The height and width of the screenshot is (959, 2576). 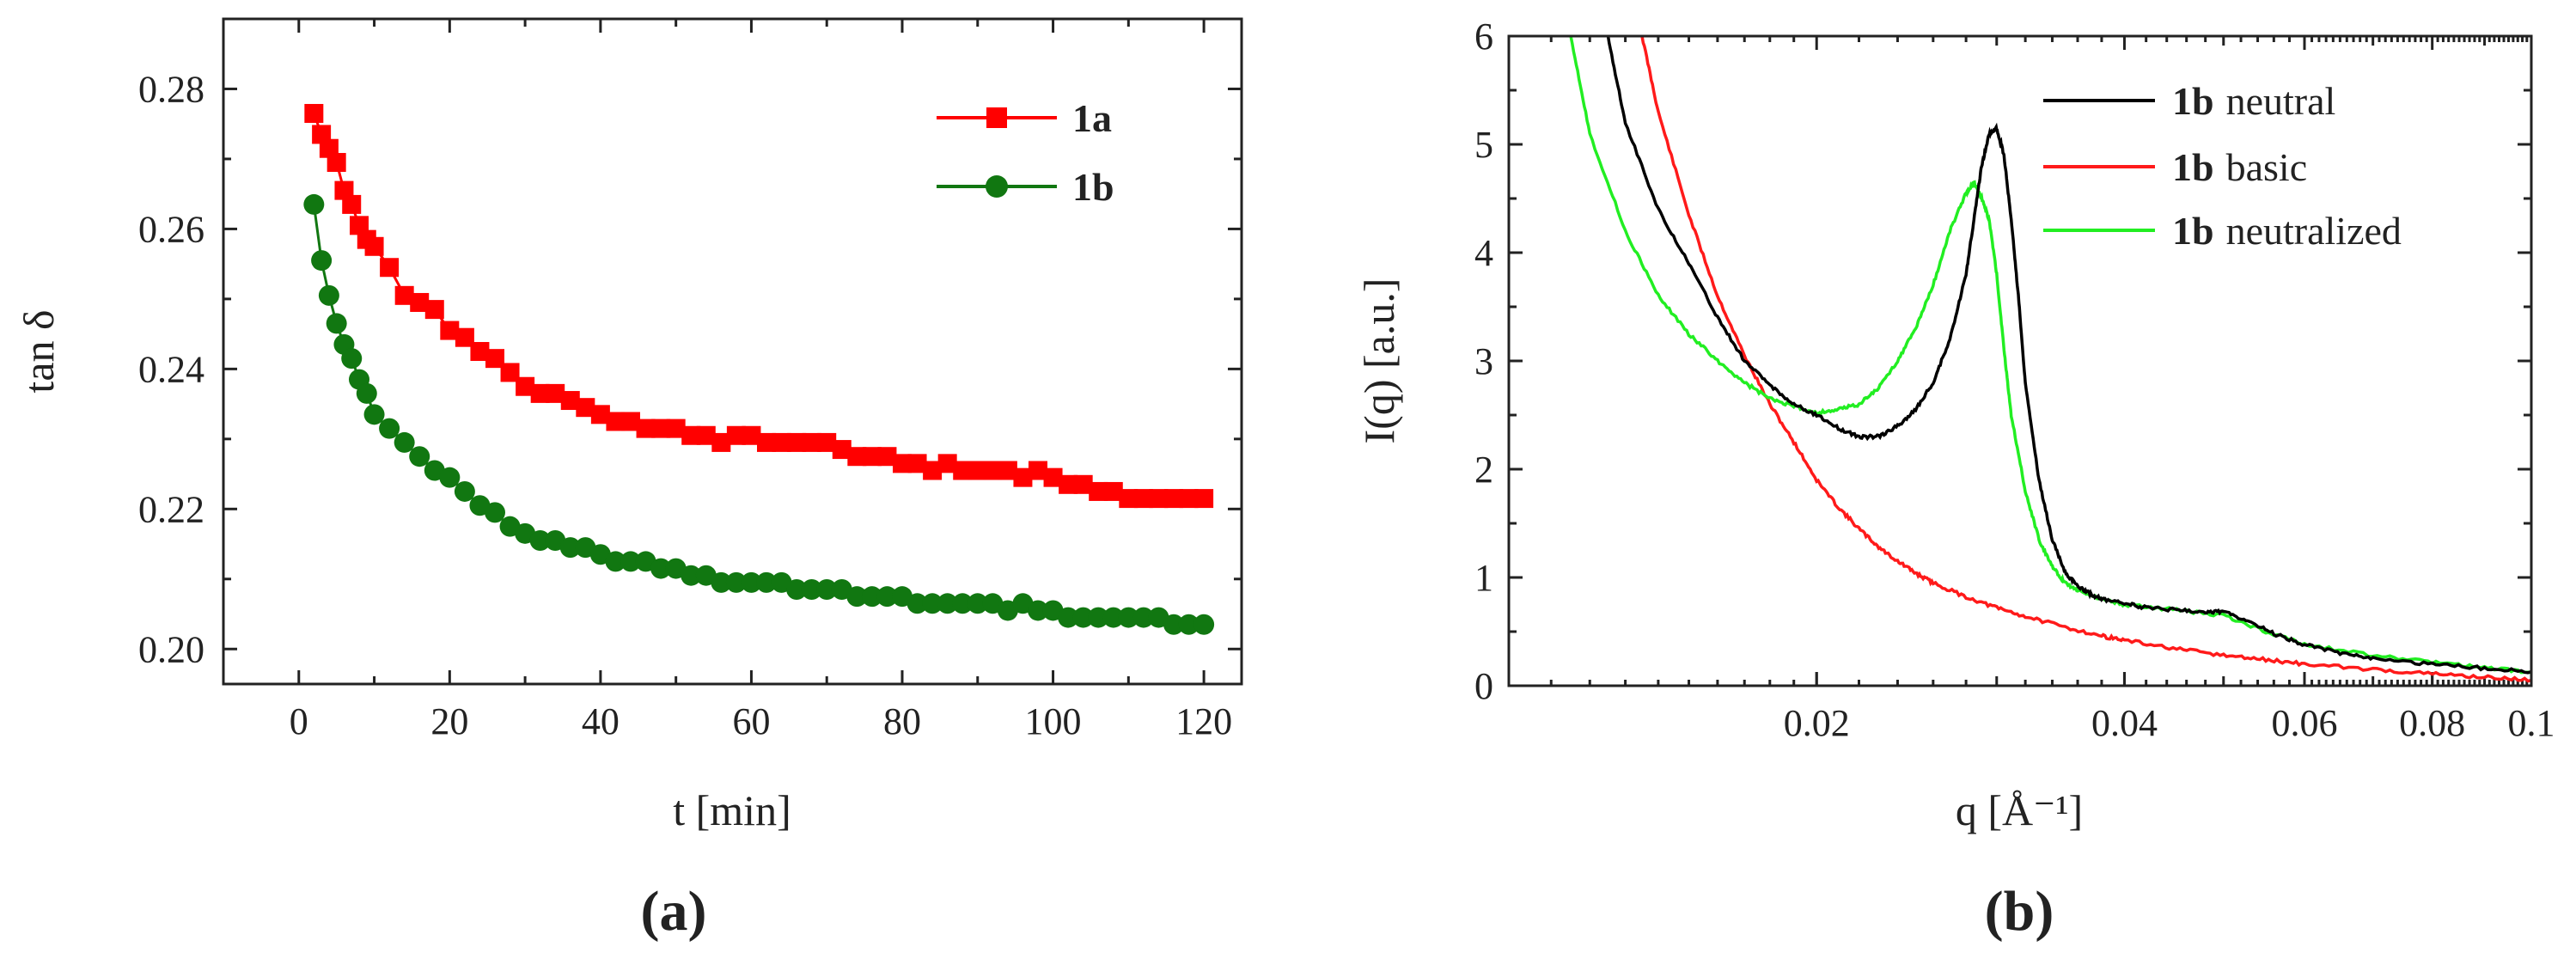 What do you see at coordinates (1483, 470) in the screenshot?
I see `panel-b-y-tick-label: 2` at bounding box center [1483, 470].